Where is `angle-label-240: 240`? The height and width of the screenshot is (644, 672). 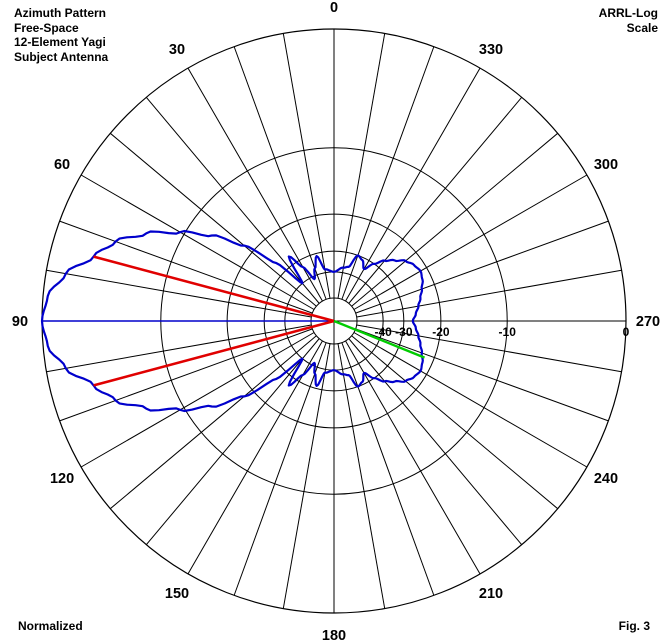 angle-label-240: 240 is located at coordinates (606, 479).